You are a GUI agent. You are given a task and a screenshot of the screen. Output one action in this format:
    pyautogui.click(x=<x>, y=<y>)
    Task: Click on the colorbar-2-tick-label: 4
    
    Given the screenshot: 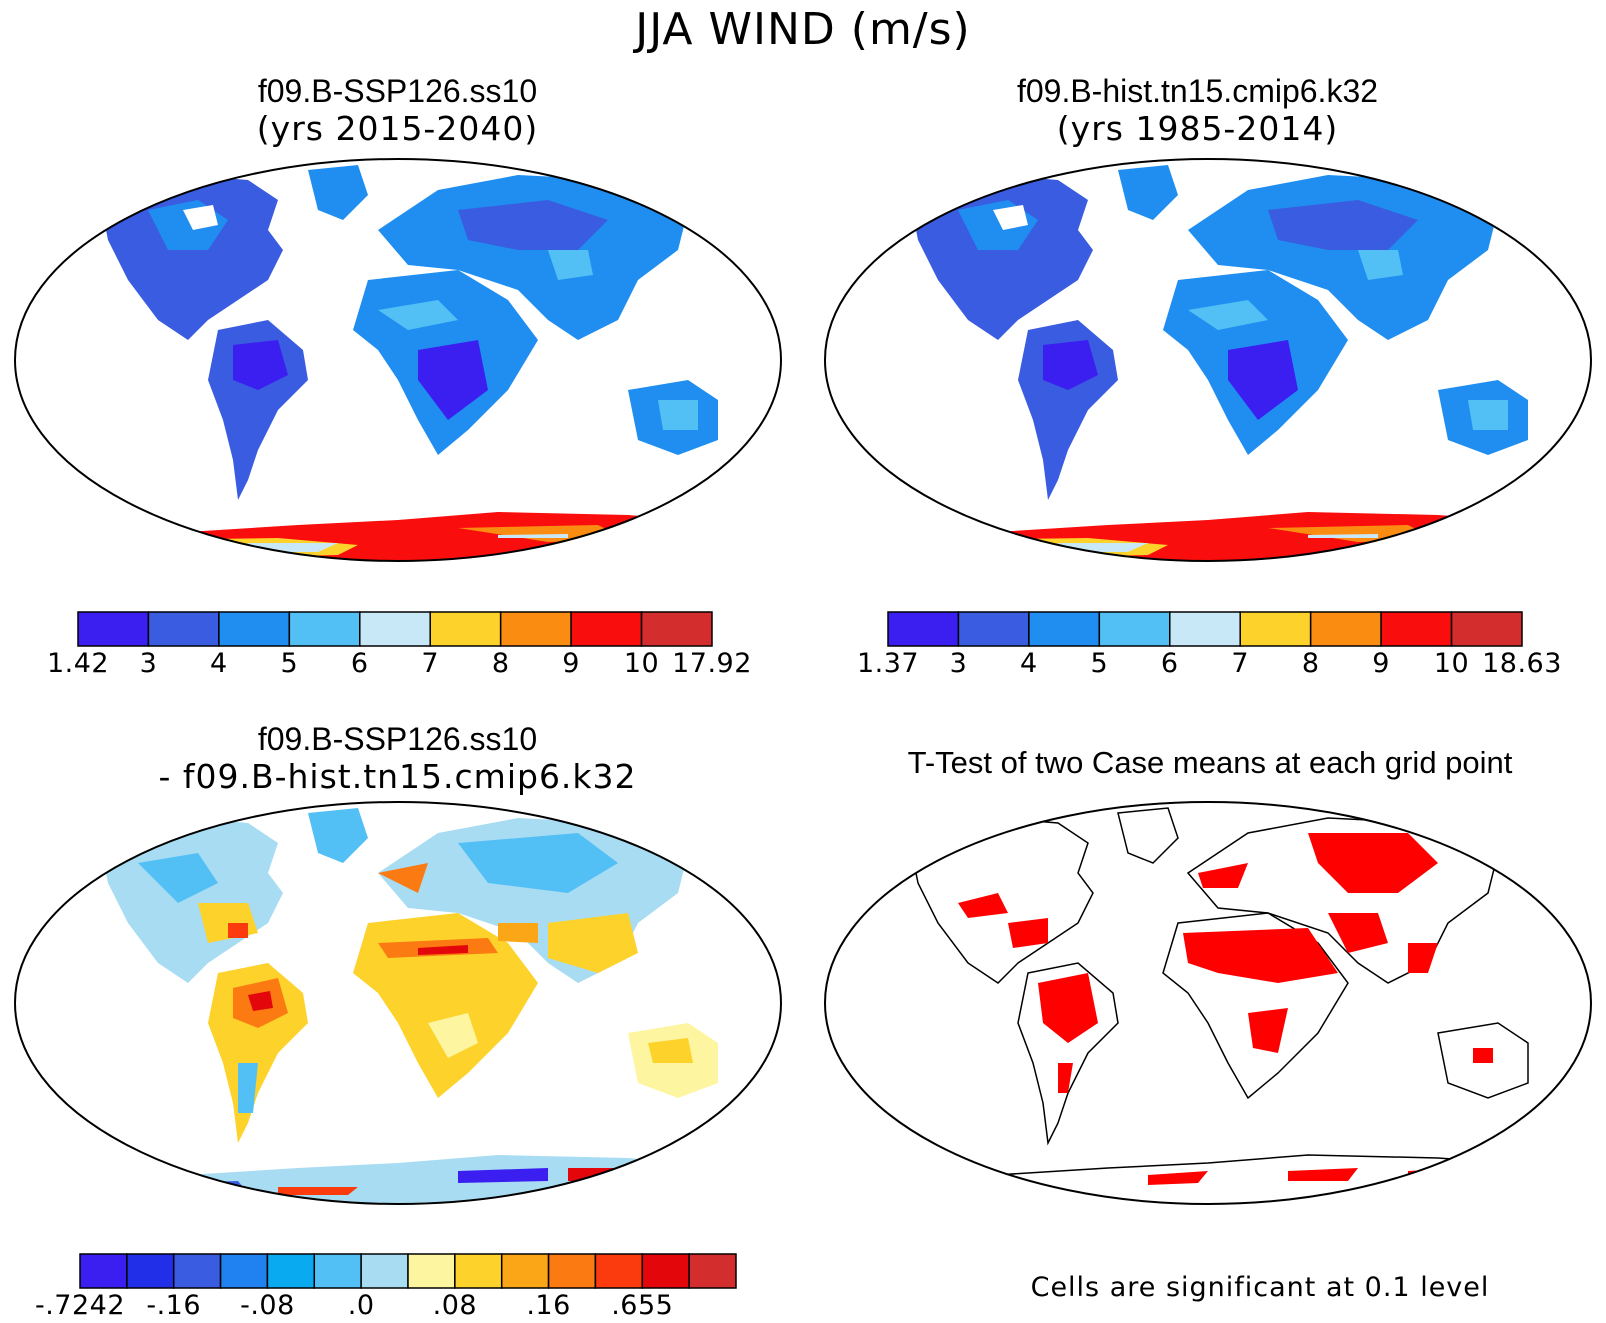 What is the action you would take?
    pyautogui.click(x=1029, y=663)
    